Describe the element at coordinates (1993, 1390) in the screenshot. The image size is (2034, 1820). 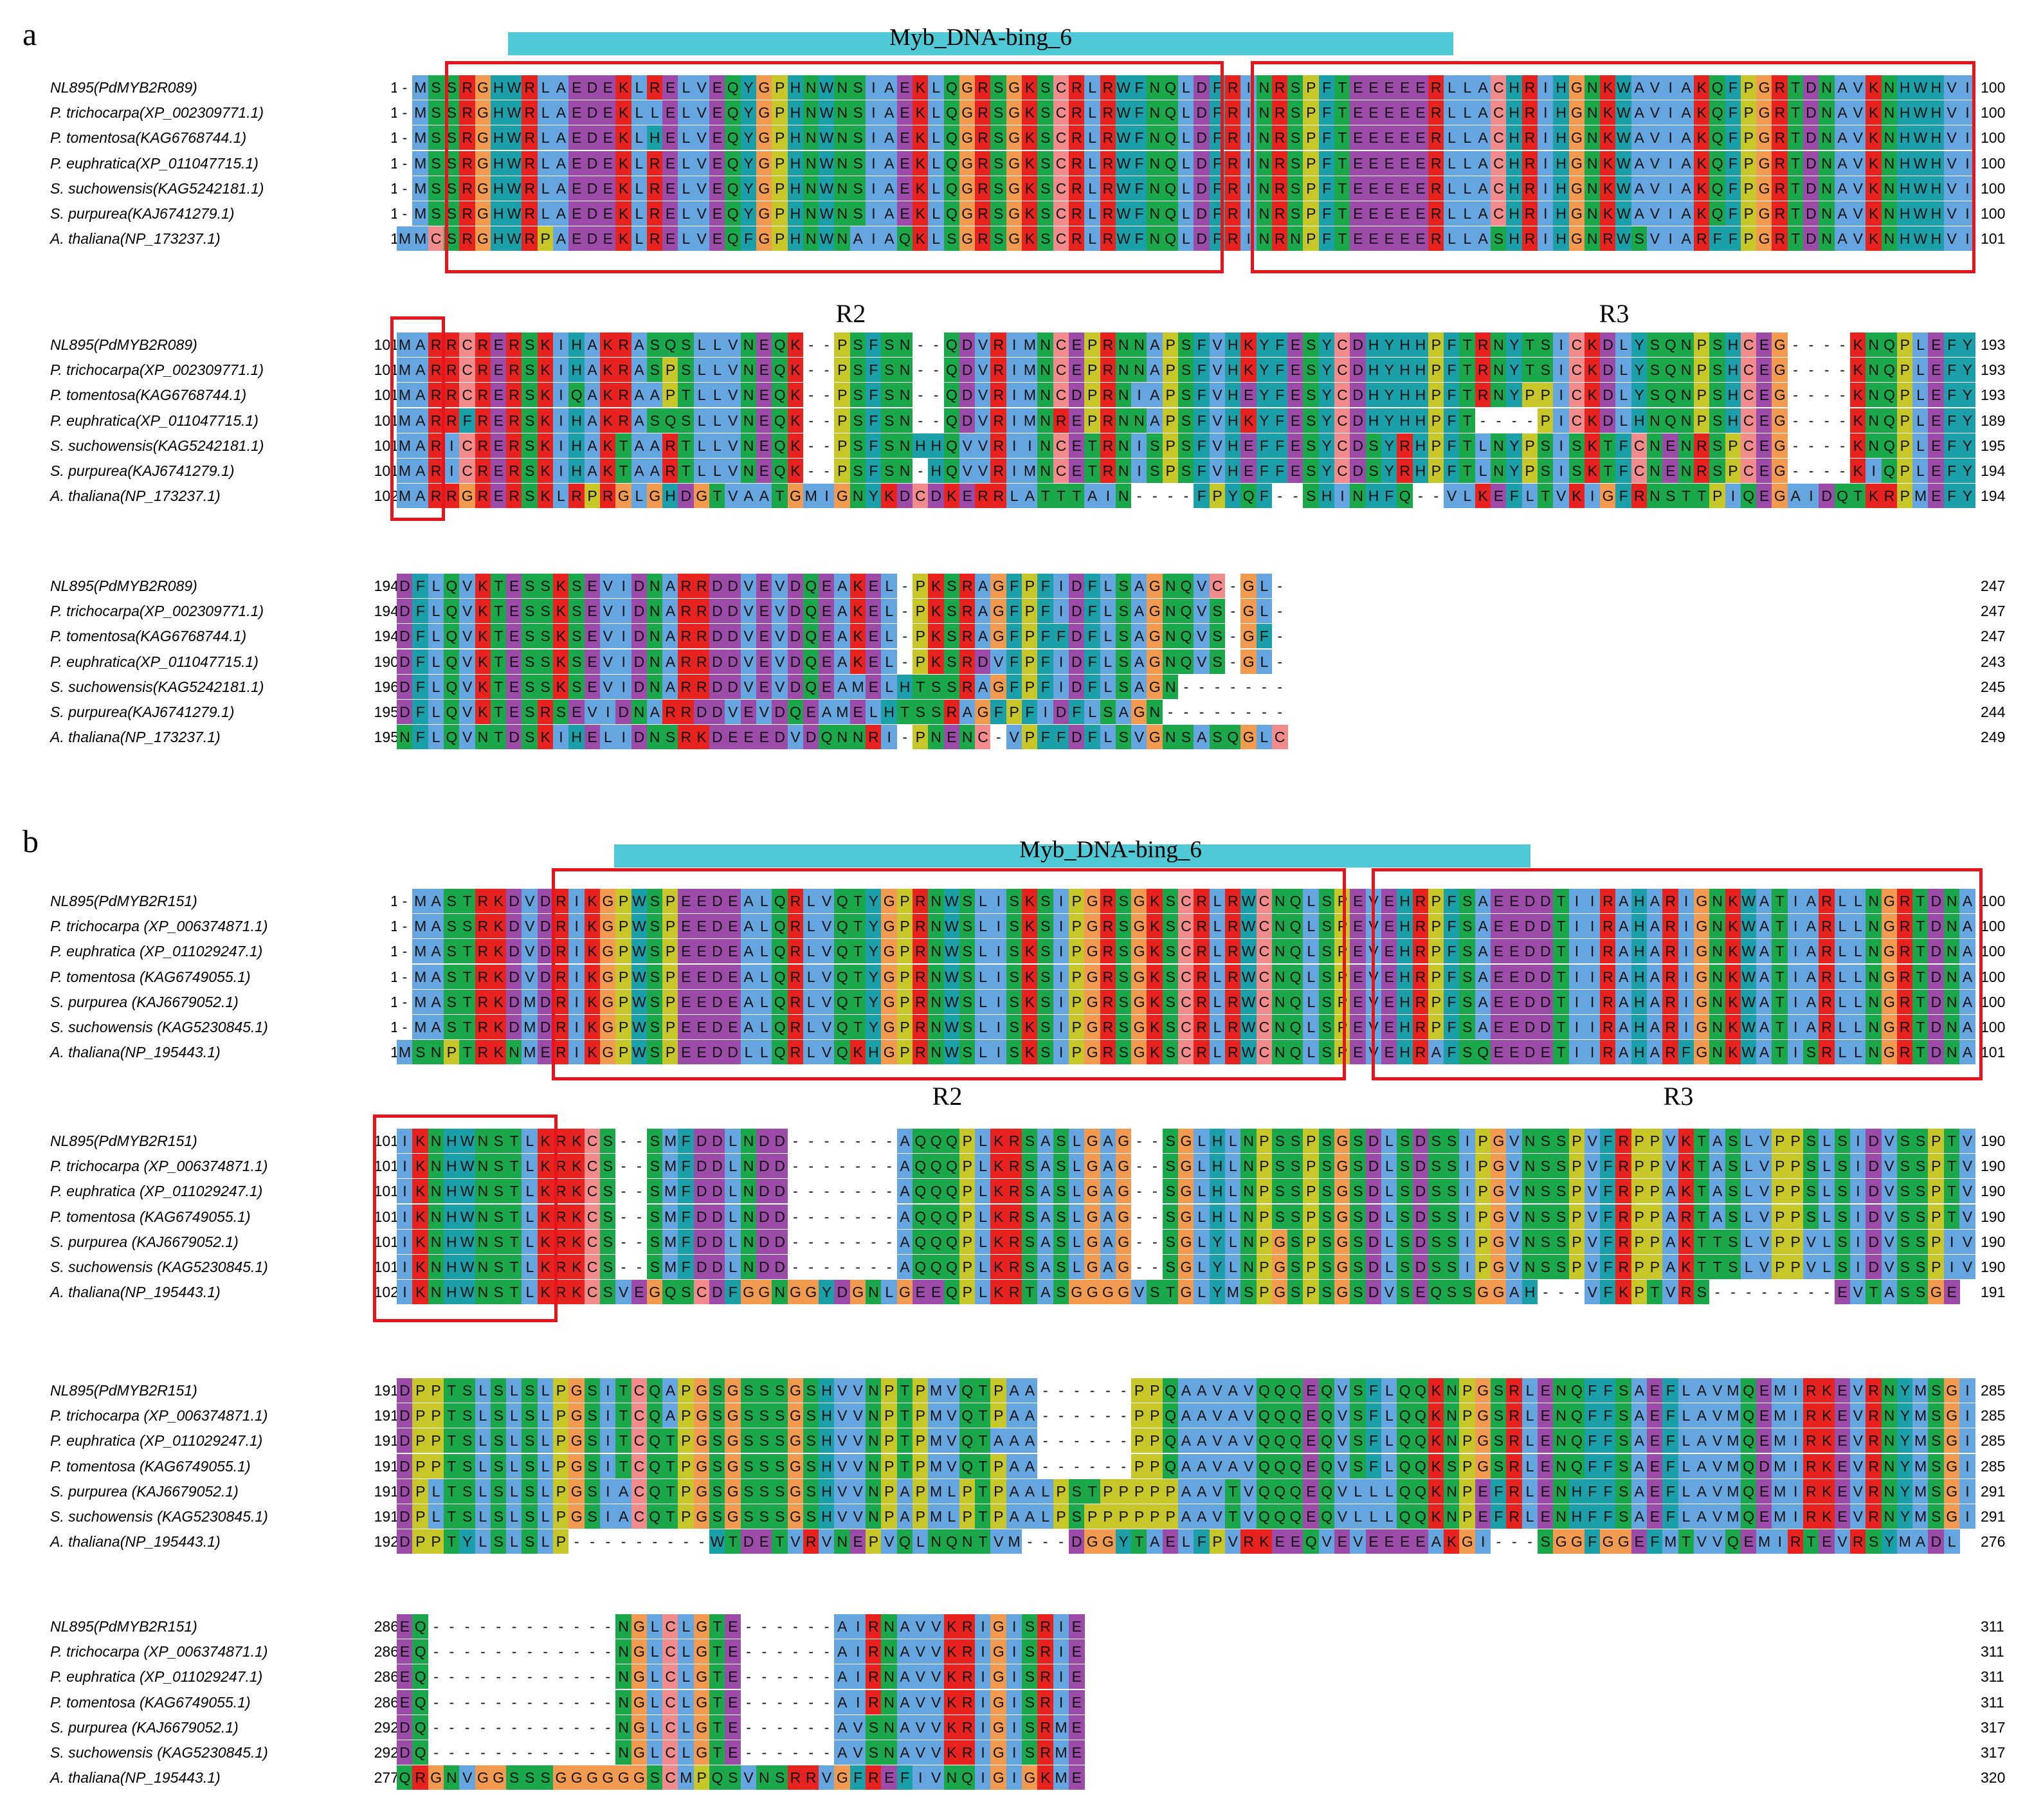
I see `end-position: 285` at that location.